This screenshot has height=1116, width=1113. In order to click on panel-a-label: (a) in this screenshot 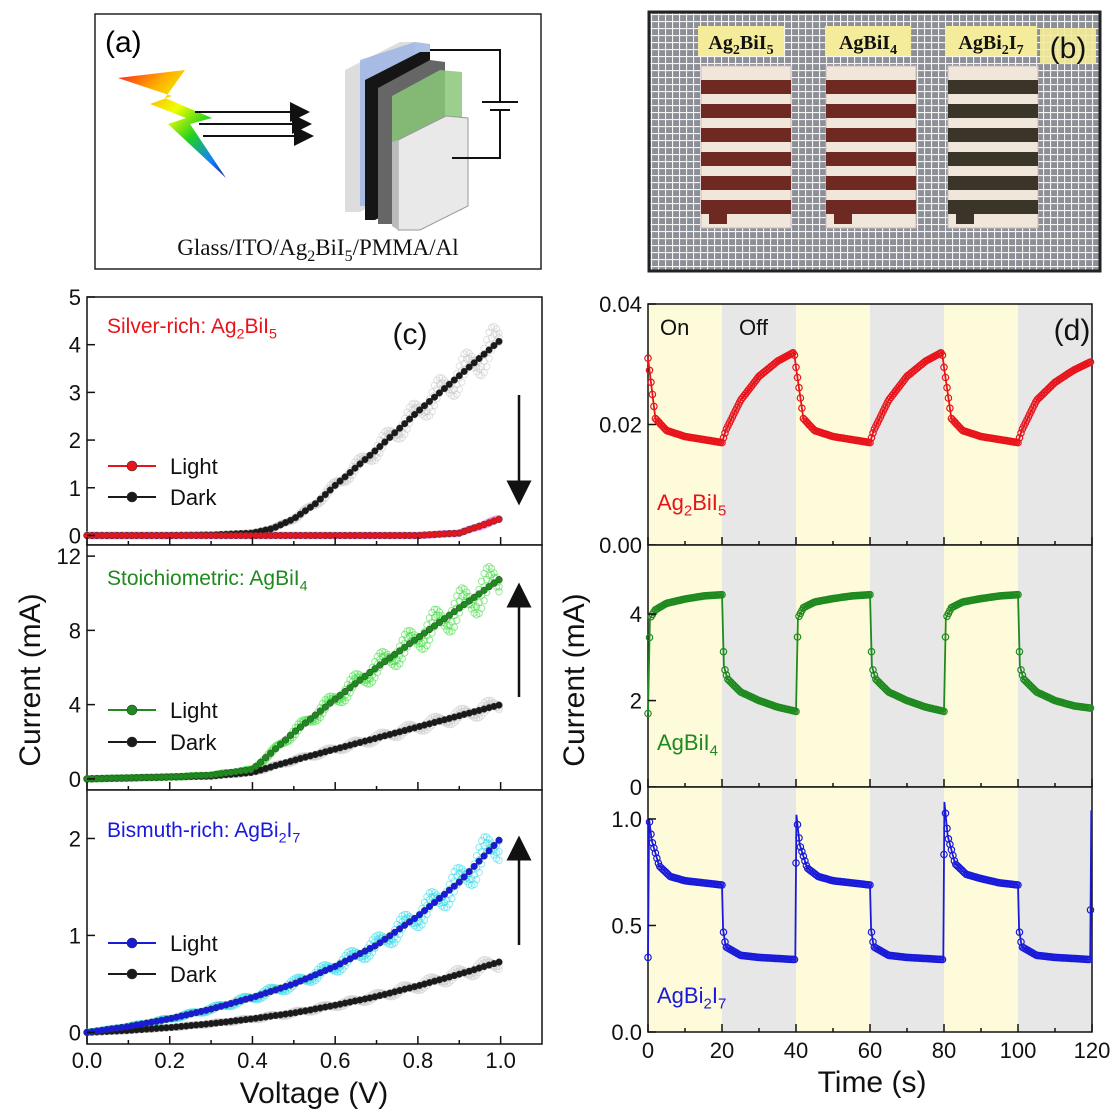, I will do `click(123, 42)`.